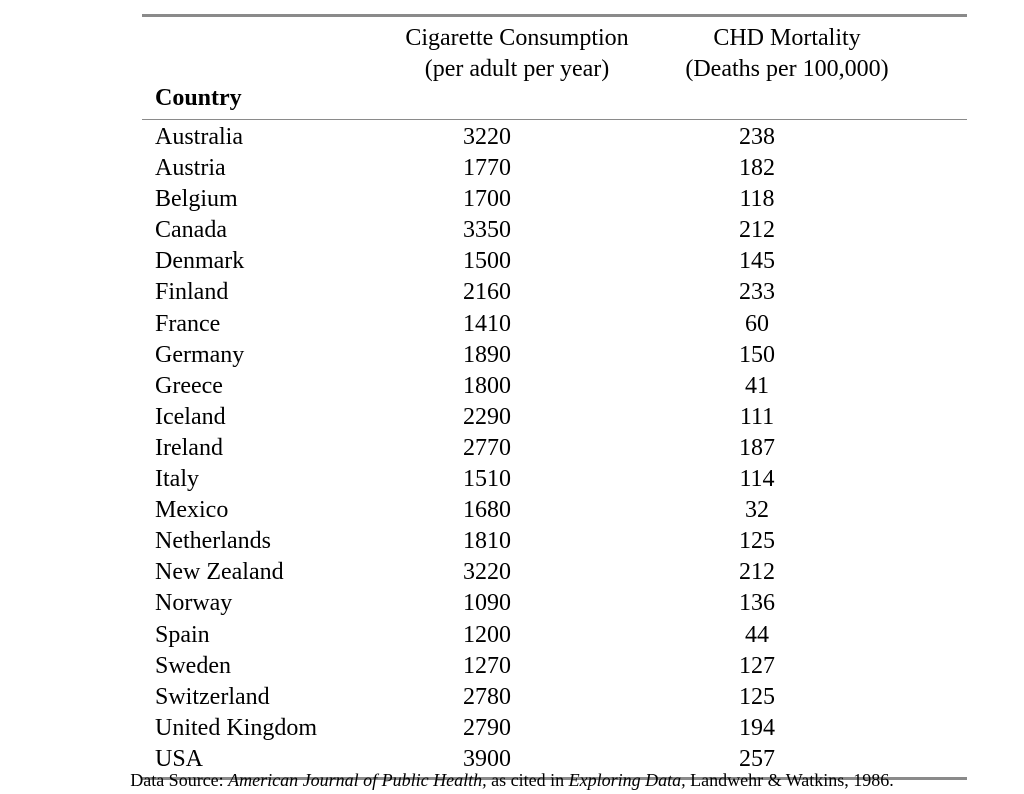  Describe the element at coordinates (189, 447) in the screenshot. I see `cell-country: Ireland` at that location.